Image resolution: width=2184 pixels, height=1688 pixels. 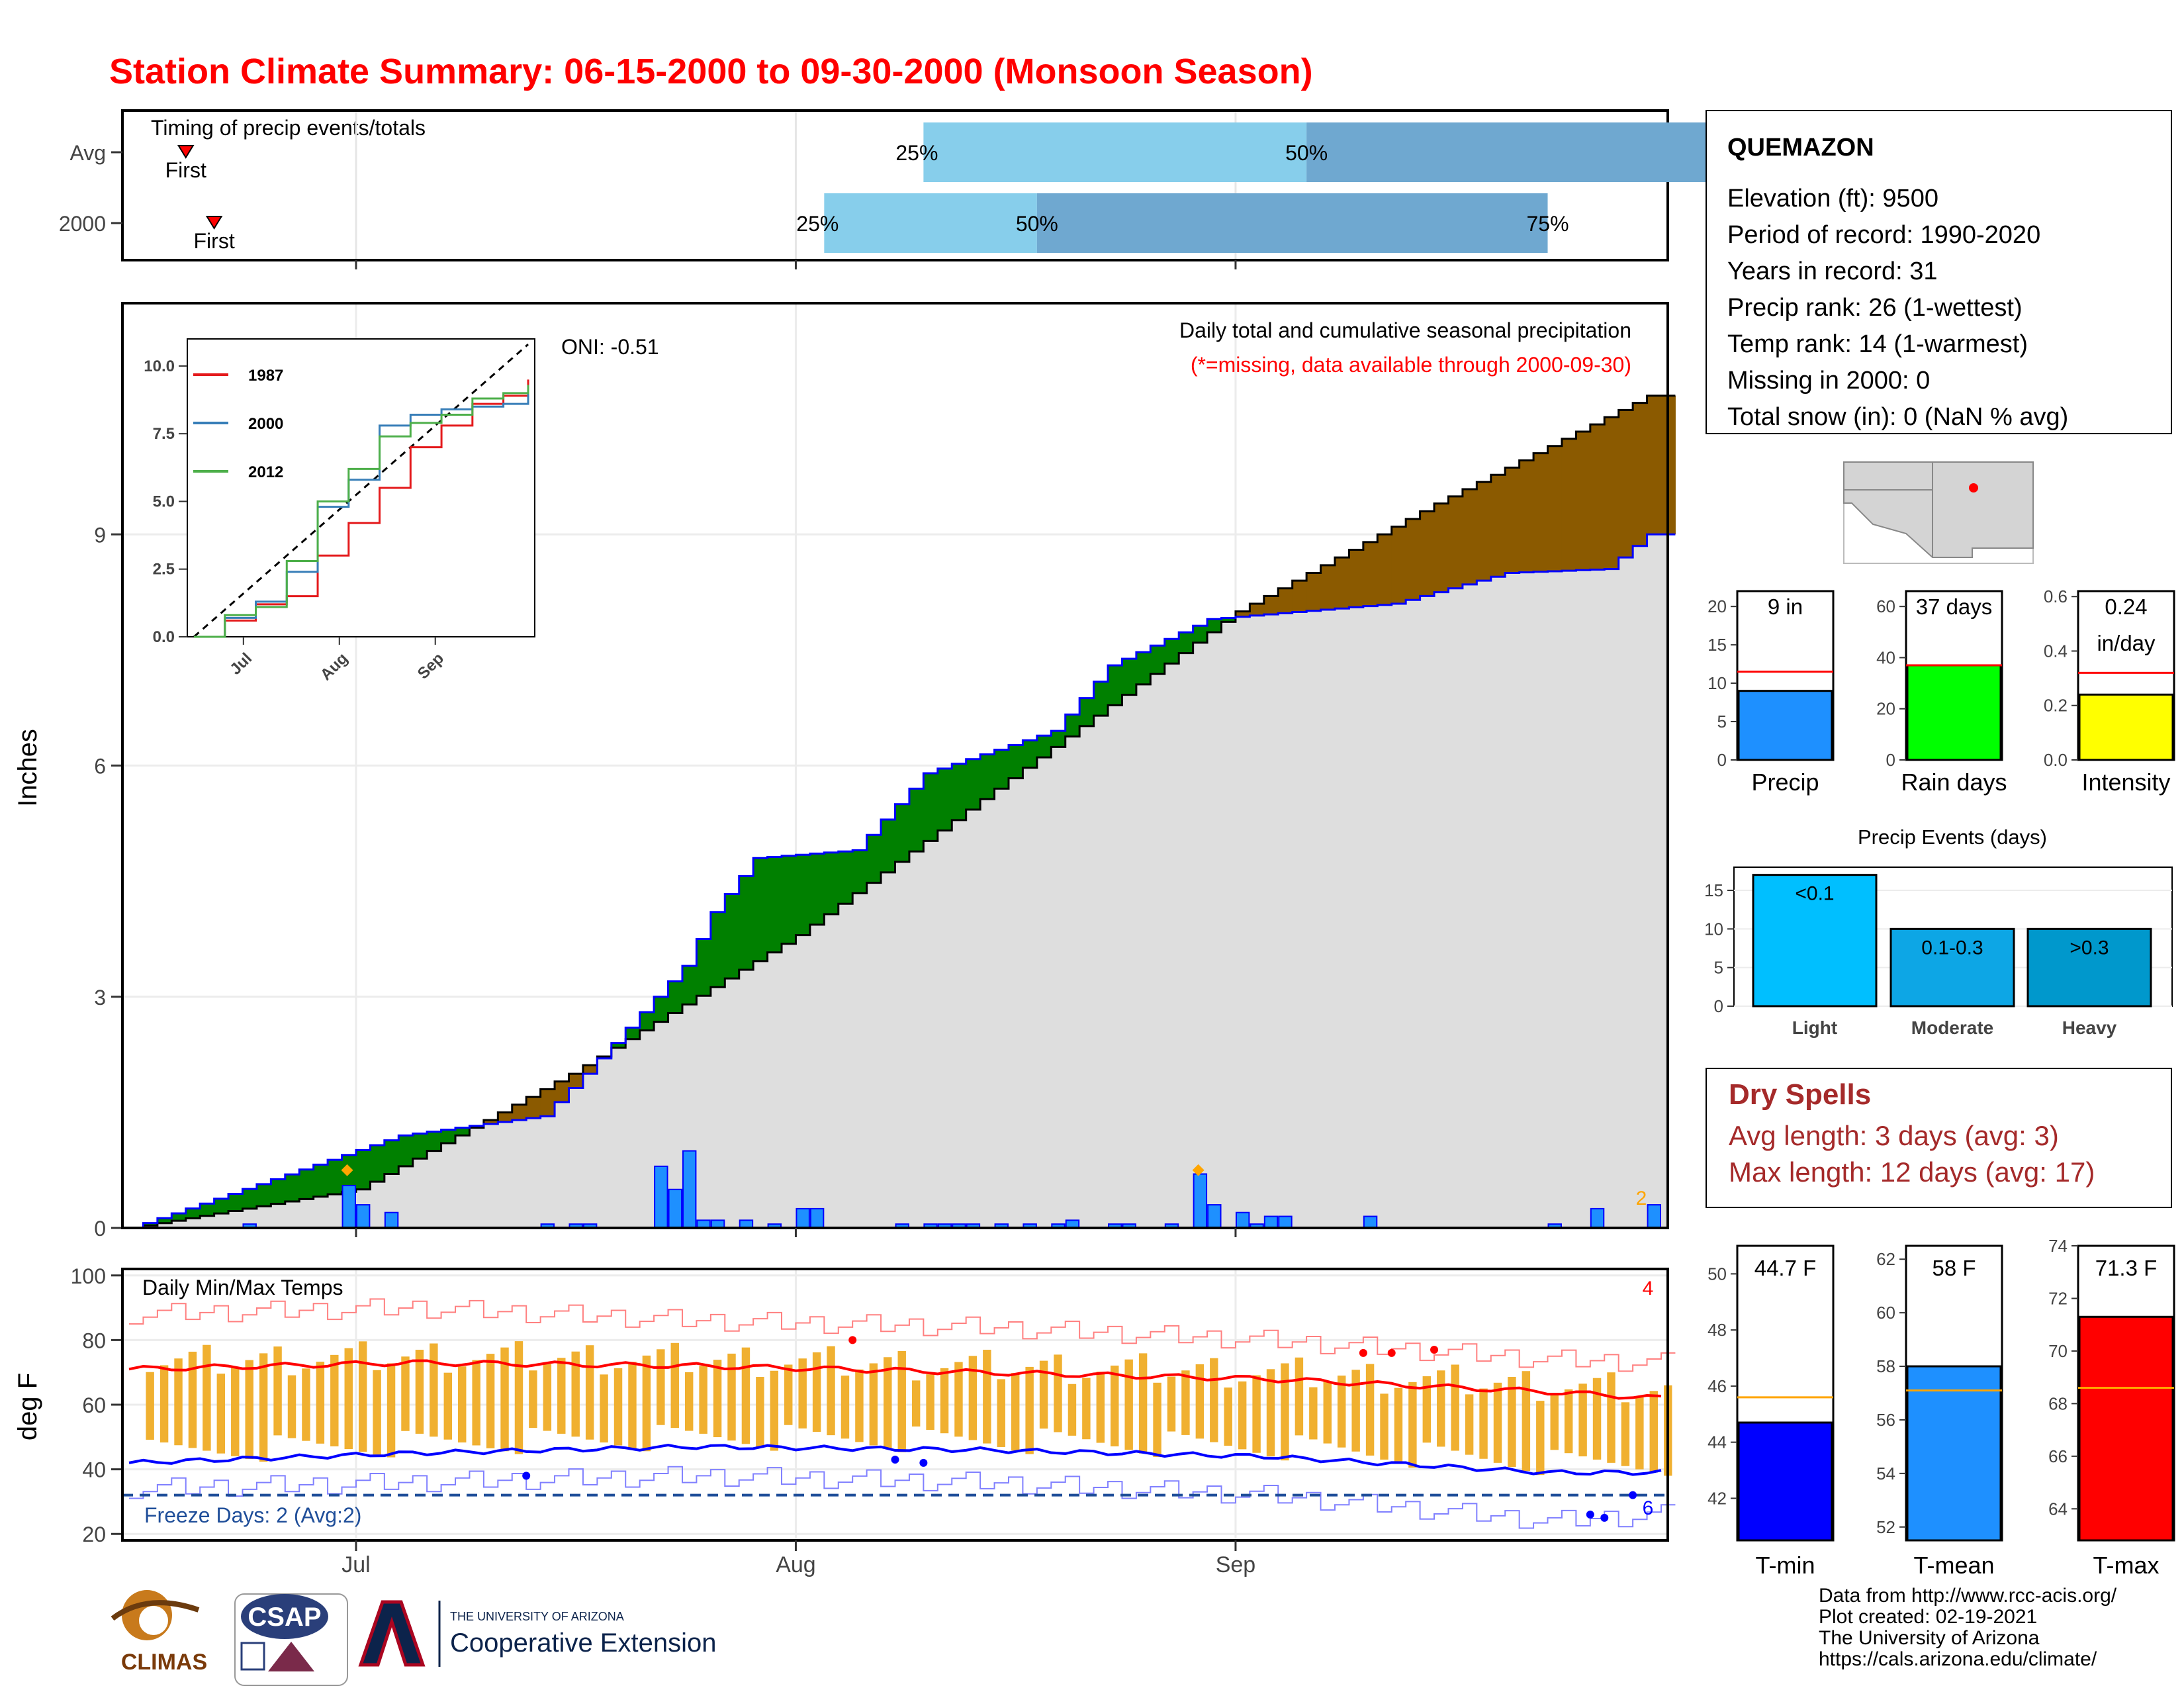 I want to click on events-bar-heavy, so click(x=2089, y=967).